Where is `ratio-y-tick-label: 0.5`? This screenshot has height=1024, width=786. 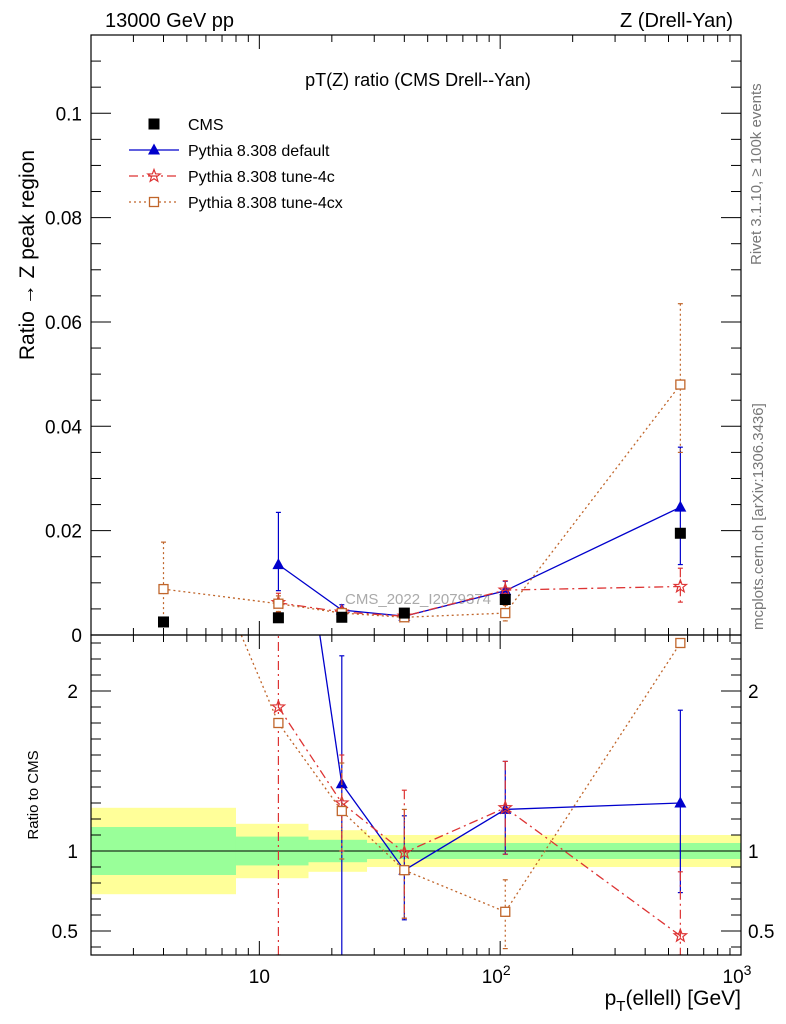
ratio-y-tick-label: 0.5 is located at coordinates (65, 932).